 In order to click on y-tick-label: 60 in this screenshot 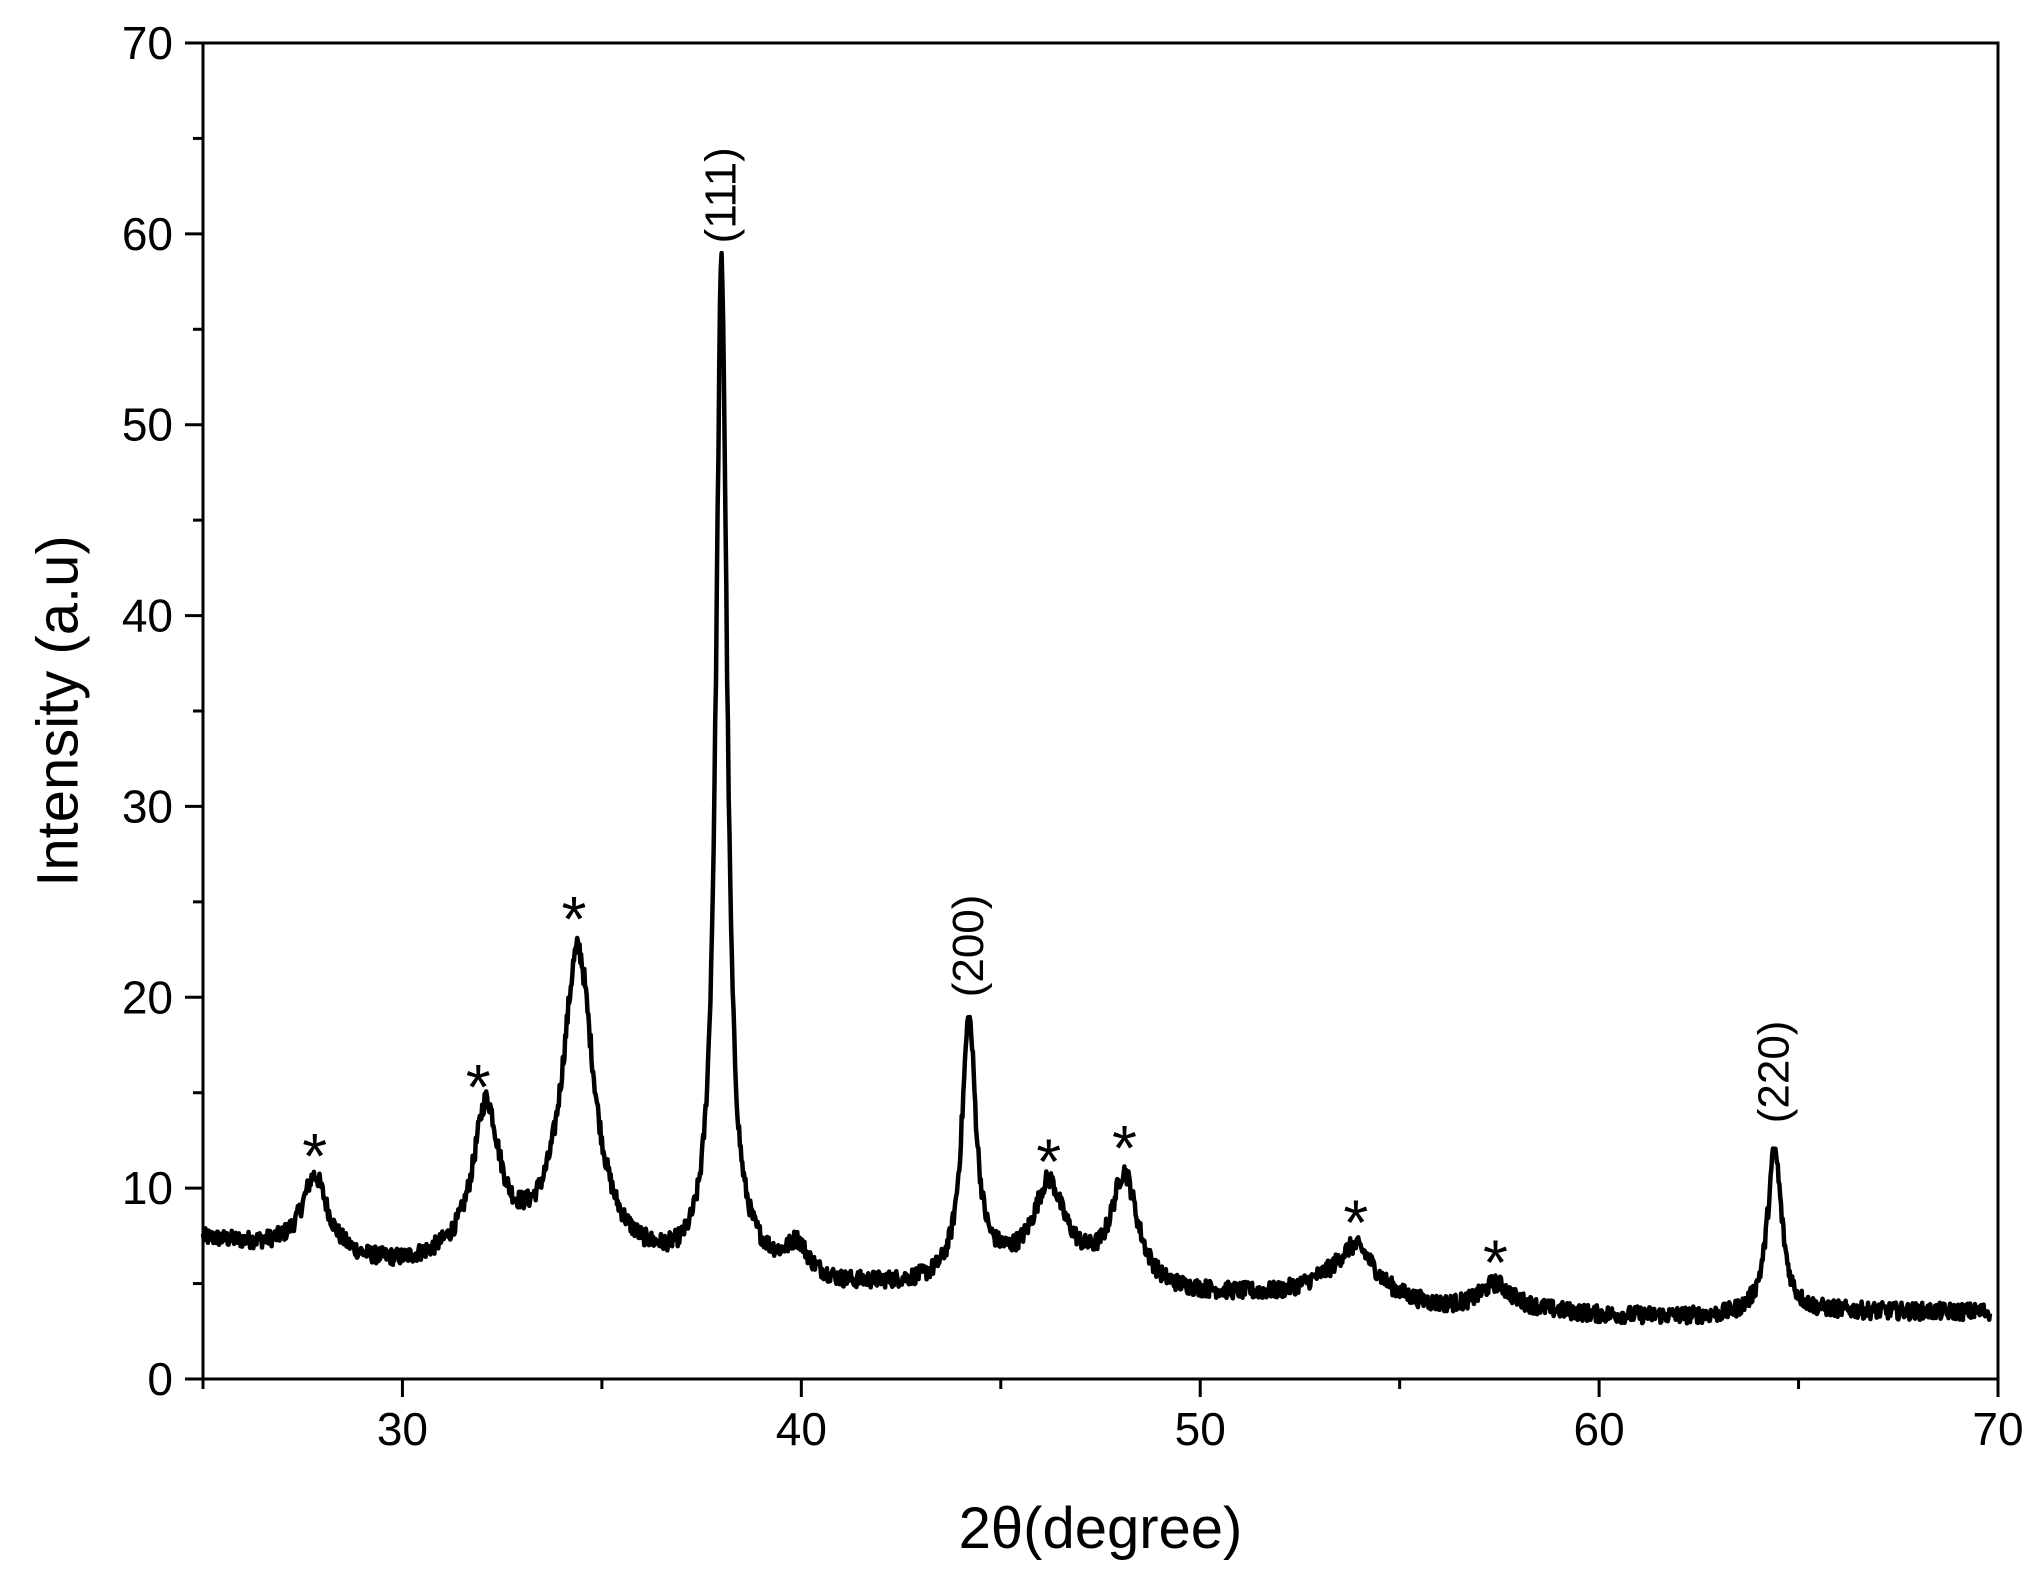, I will do `click(147, 234)`.